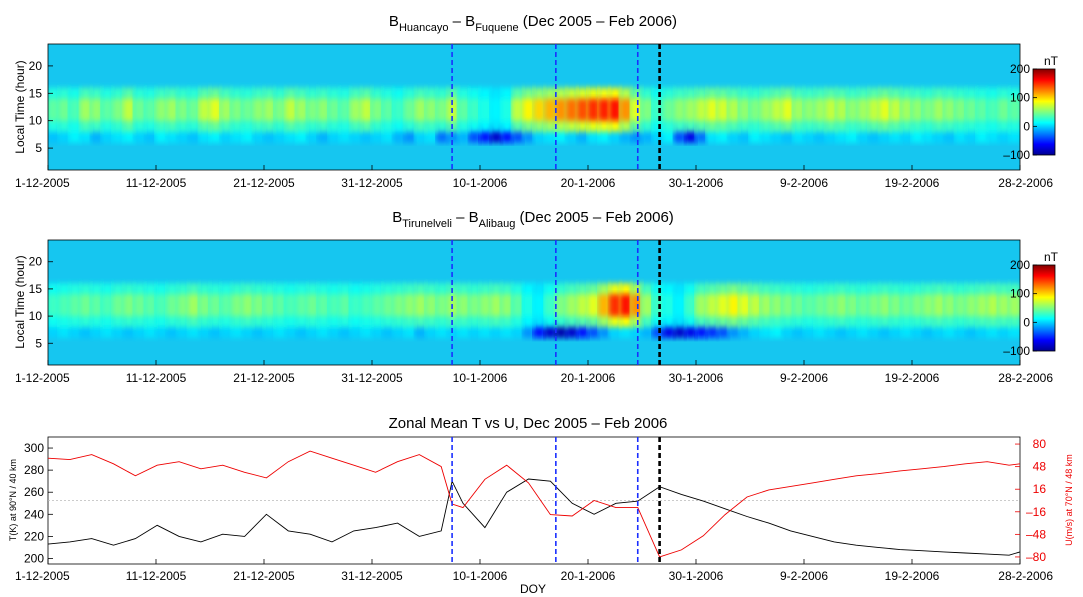  What do you see at coordinates (1040, 467) in the screenshot?
I see `right-tick-label: 48` at bounding box center [1040, 467].